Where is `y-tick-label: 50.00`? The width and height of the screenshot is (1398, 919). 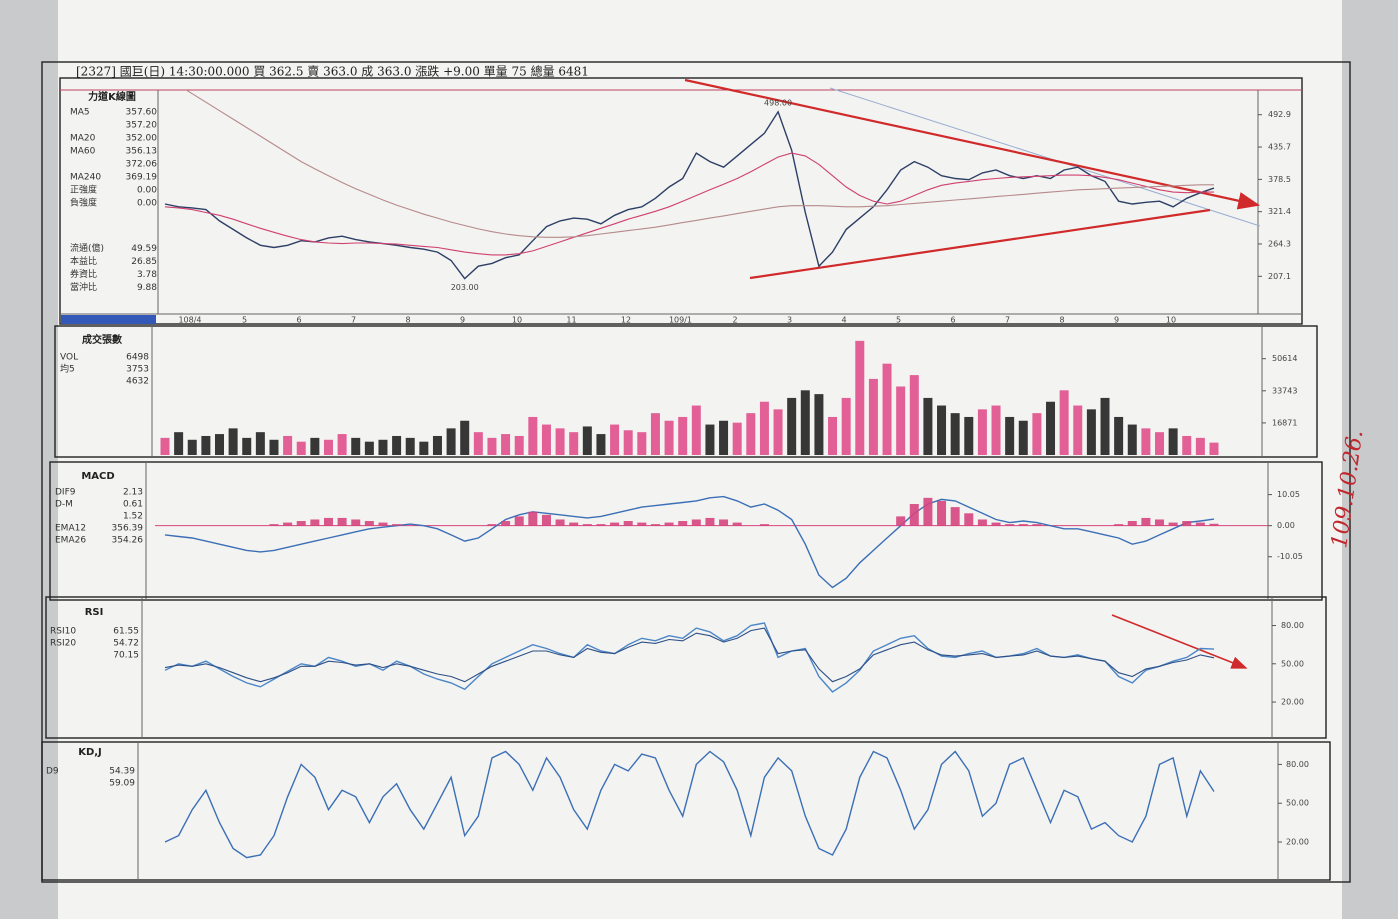 y-tick-label: 50.00 is located at coordinates (1297, 803).